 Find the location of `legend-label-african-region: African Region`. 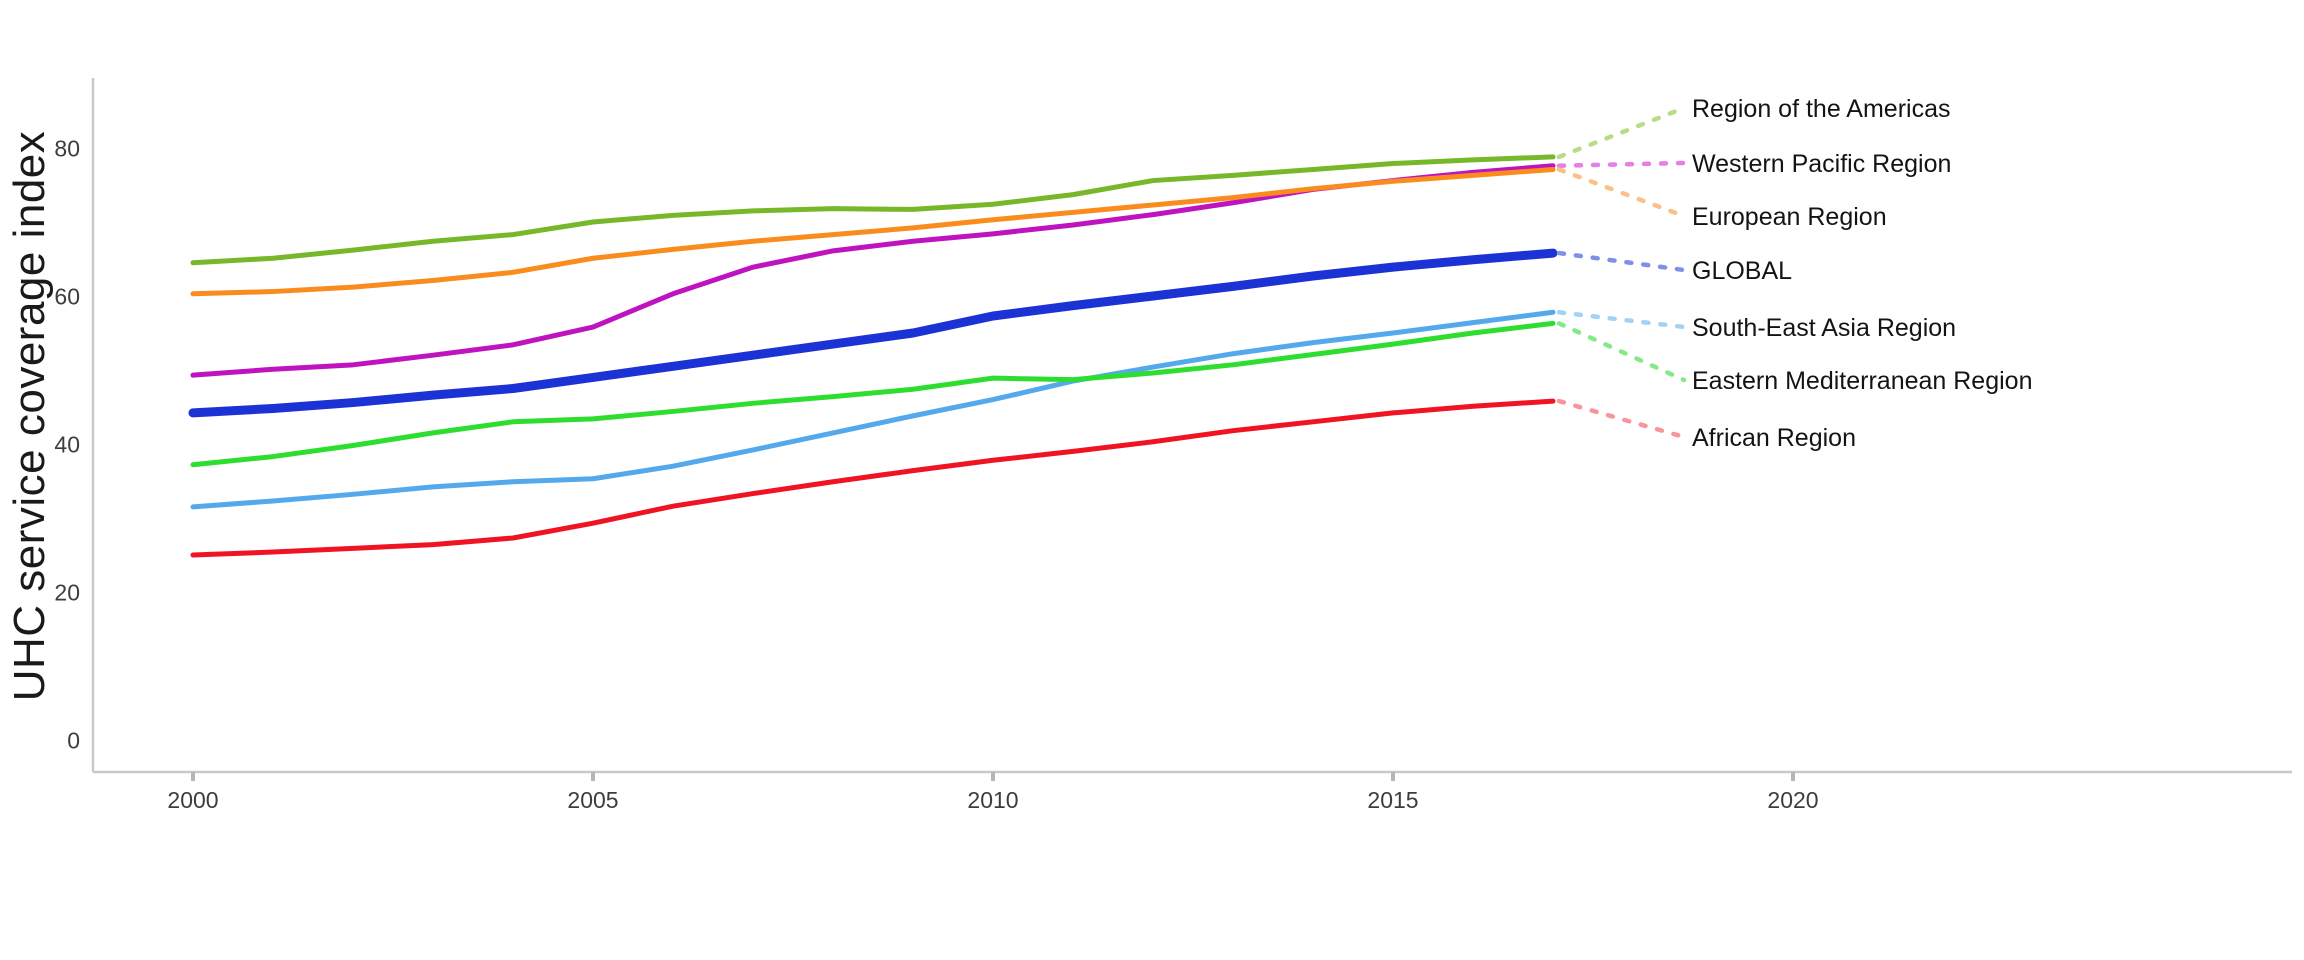

legend-label-african-region: African Region is located at coordinates (1774, 438).